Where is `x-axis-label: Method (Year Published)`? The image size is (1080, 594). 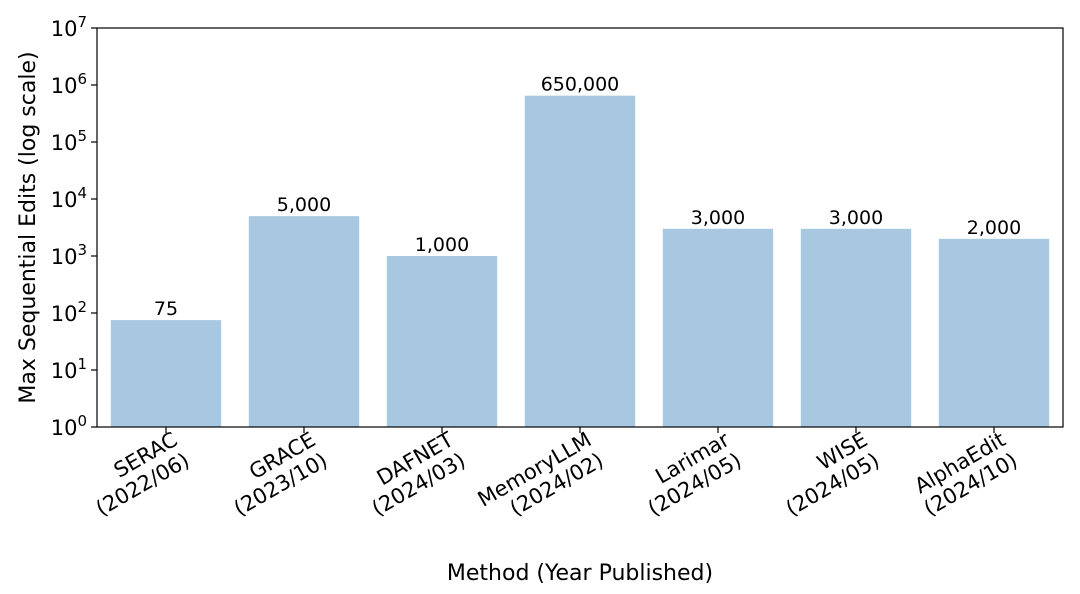
x-axis-label: Method (Year Published) is located at coordinates (580, 573).